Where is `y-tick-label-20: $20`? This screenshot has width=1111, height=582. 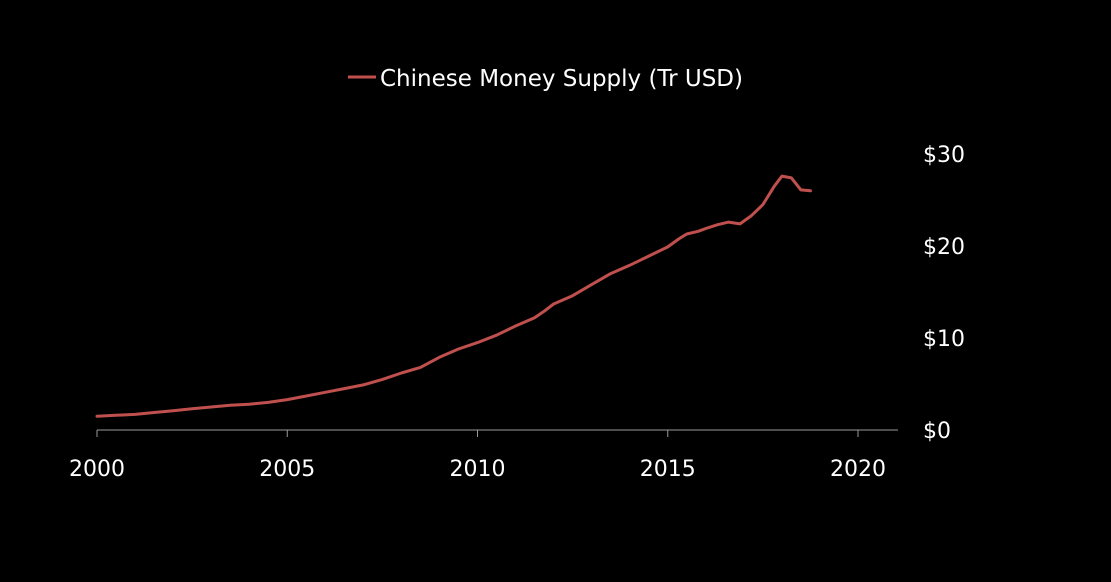 y-tick-label-20: $20 is located at coordinates (944, 247).